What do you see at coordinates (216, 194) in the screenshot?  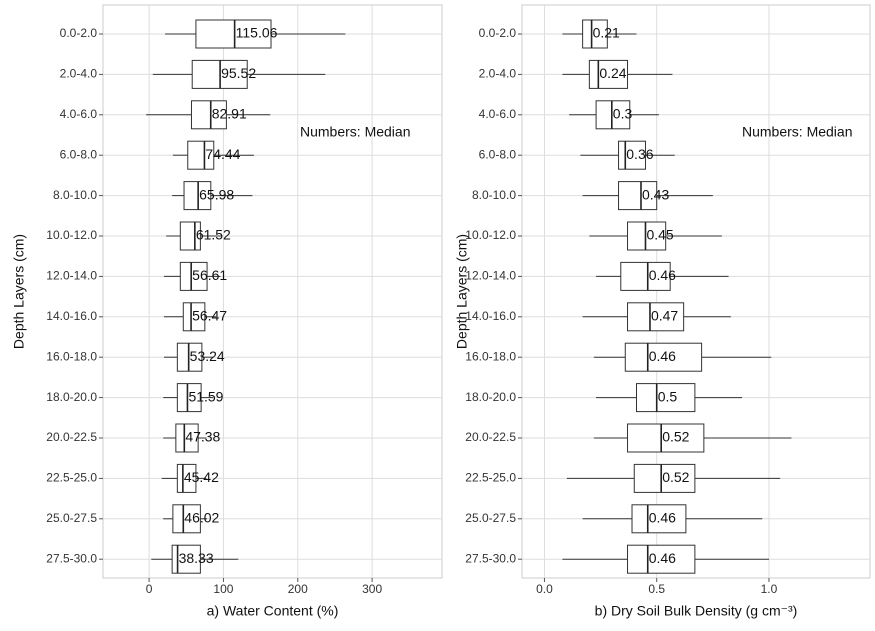 I see `median-label: 65.98` at bounding box center [216, 194].